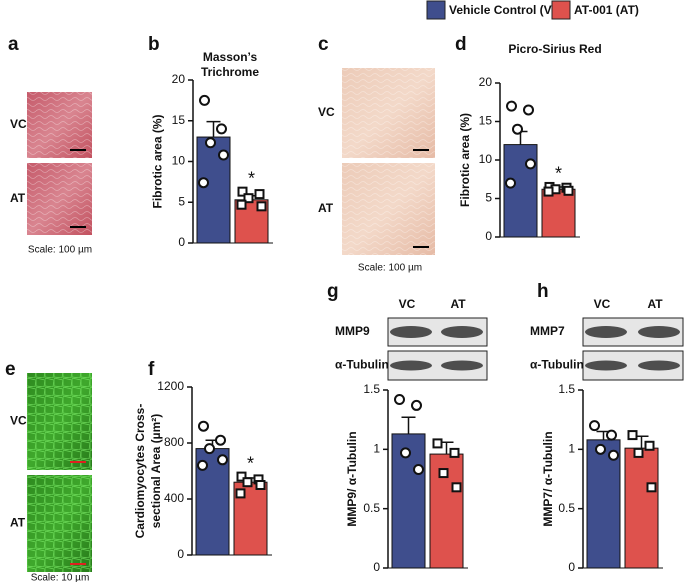 The width and height of the screenshot is (685, 582). What do you see at coordinates (230, 64) in the screenshot?
I see `chart-title: Masson’s Trichrome` at bounding box center [230, 64].